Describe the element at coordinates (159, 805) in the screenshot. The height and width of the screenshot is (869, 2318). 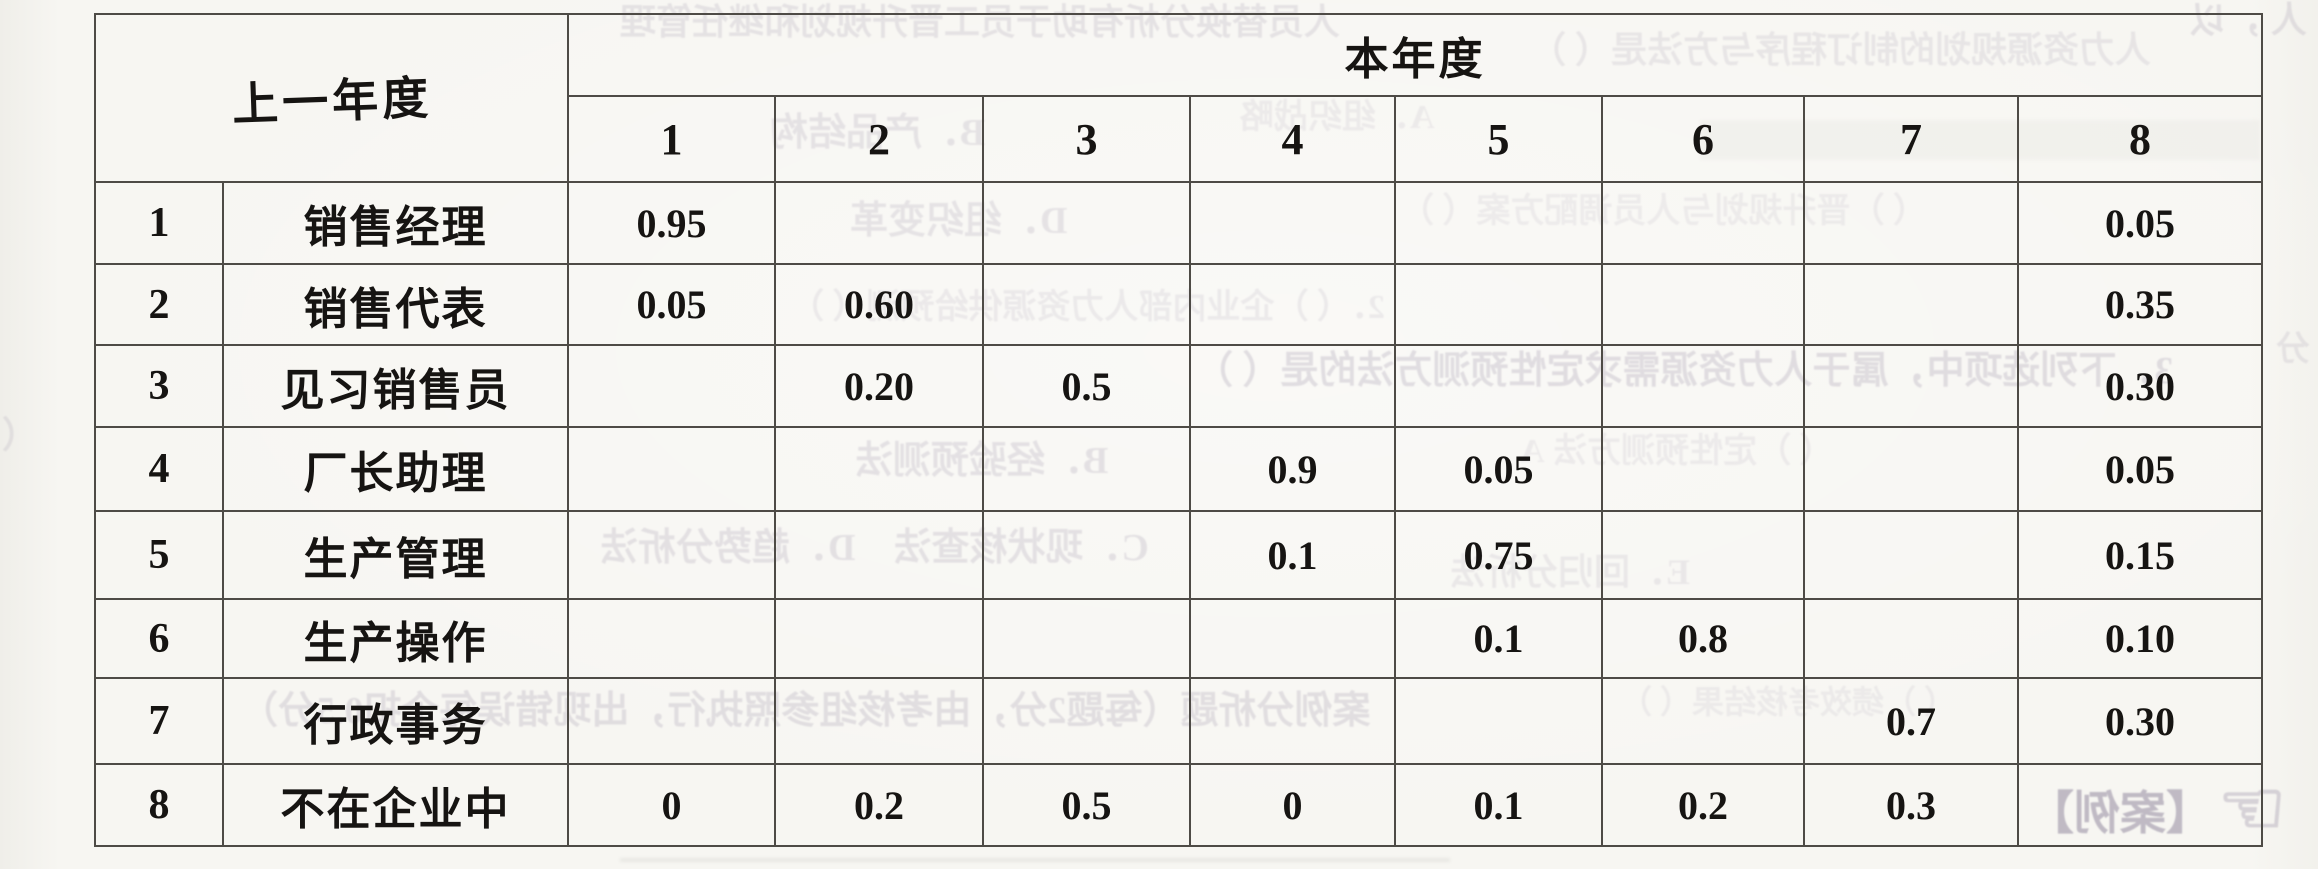
I see `row-number: 8` at that location.